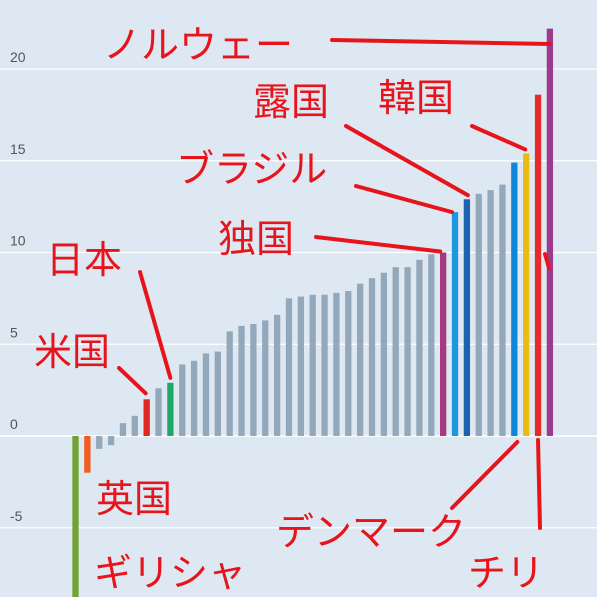 The height and width of the screenshot is (597, 597). Describe the element at coordinates (514, 299) in the screenshot. I see `bar-デンマーク` at that location.